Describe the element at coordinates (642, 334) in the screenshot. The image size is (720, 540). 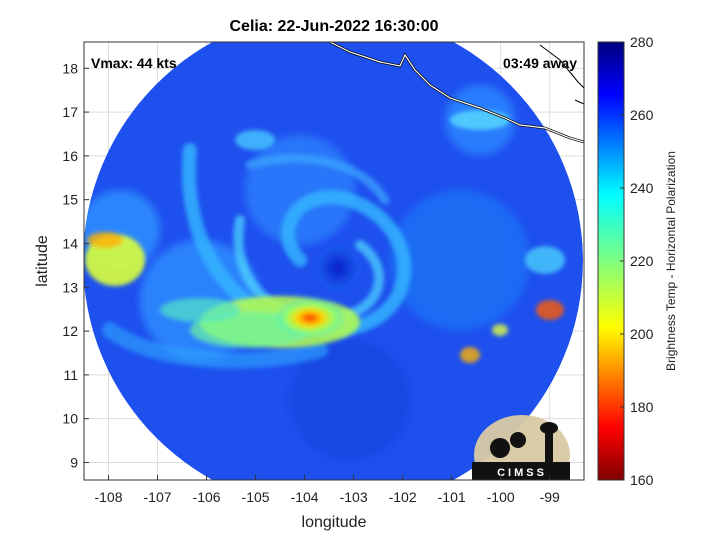
I see `colorbar-tick-label: 200` at that location.